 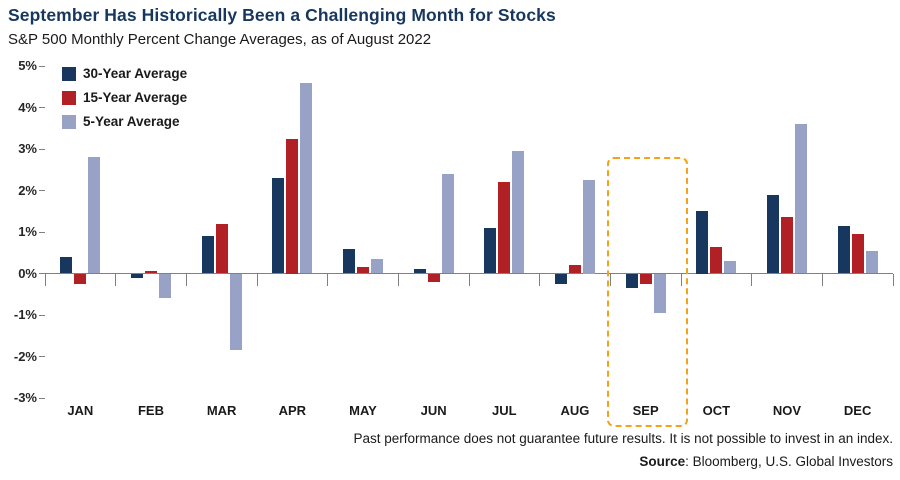 What do you see at coordinates (27, 65) in the screenshot?
I see `y-axis-label: 5%` at bounding box center [27, 65].